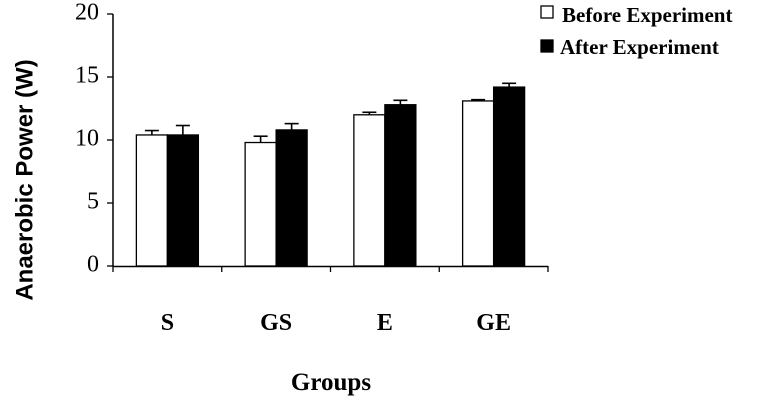  Describe the element at coordinates (509, 176) in the screenshot. I see `bar-after-ge` at that location.